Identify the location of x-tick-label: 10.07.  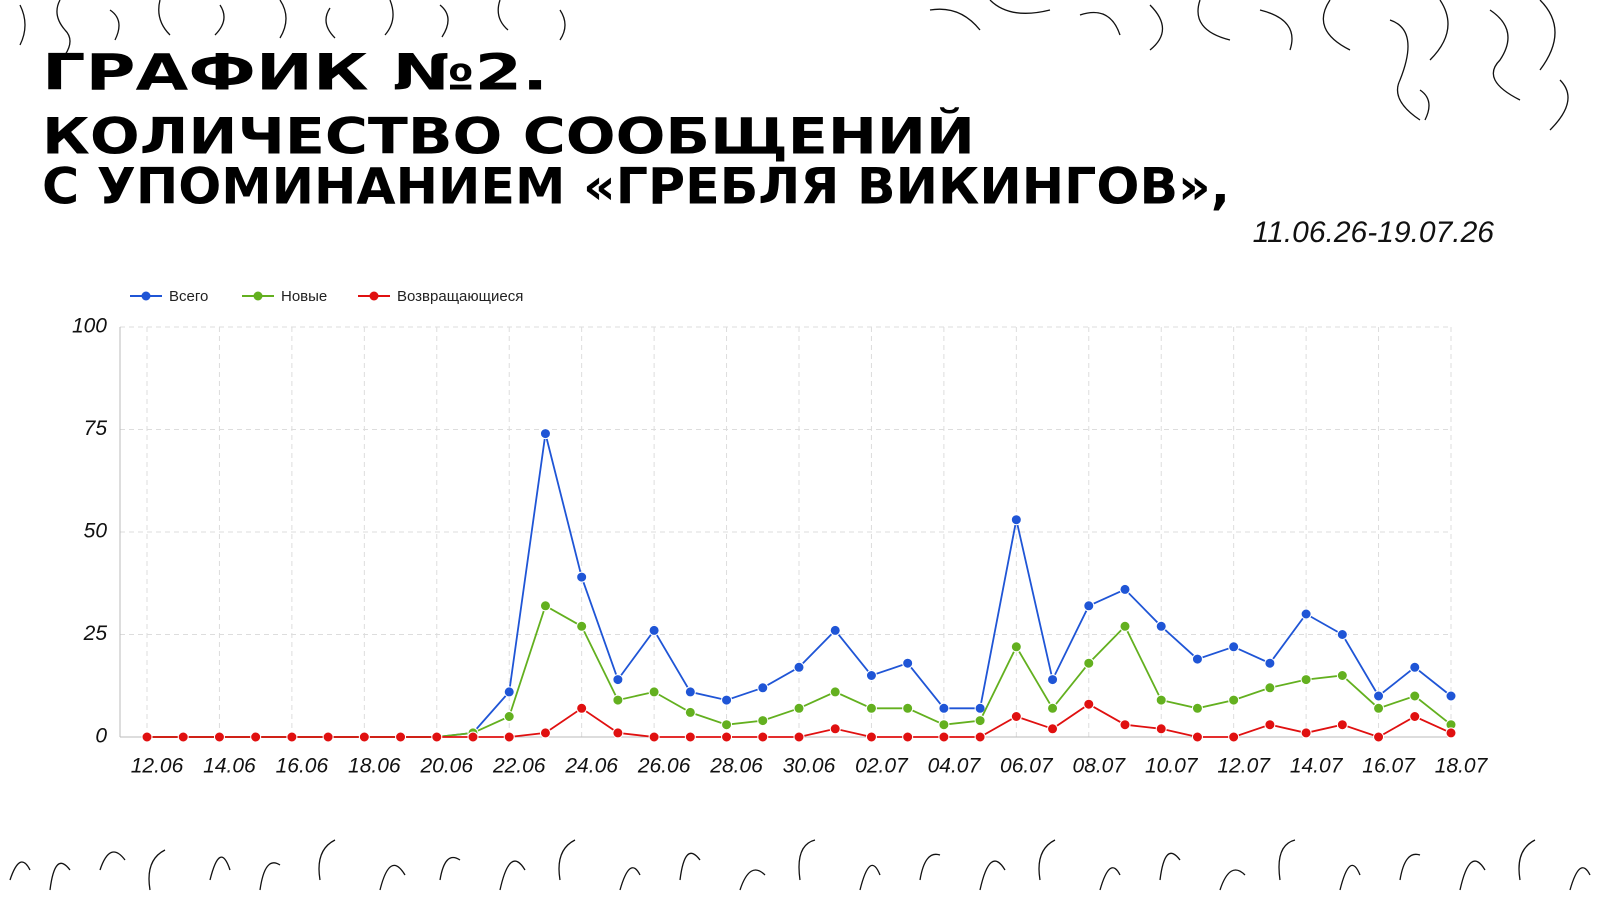
(1172, 766).